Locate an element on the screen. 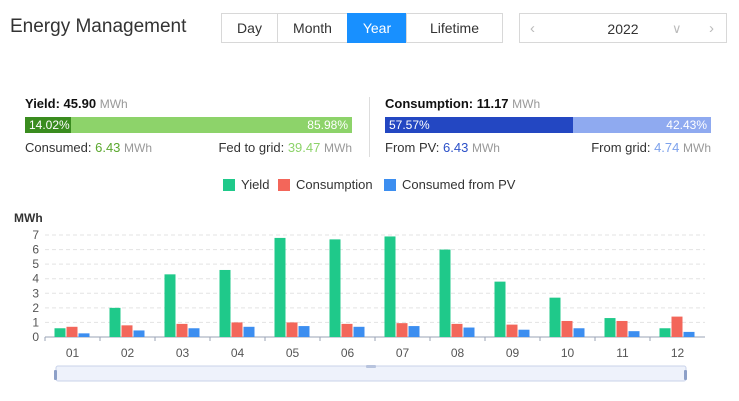  legend-consumption-swatch is located at coordinates (284, 184).